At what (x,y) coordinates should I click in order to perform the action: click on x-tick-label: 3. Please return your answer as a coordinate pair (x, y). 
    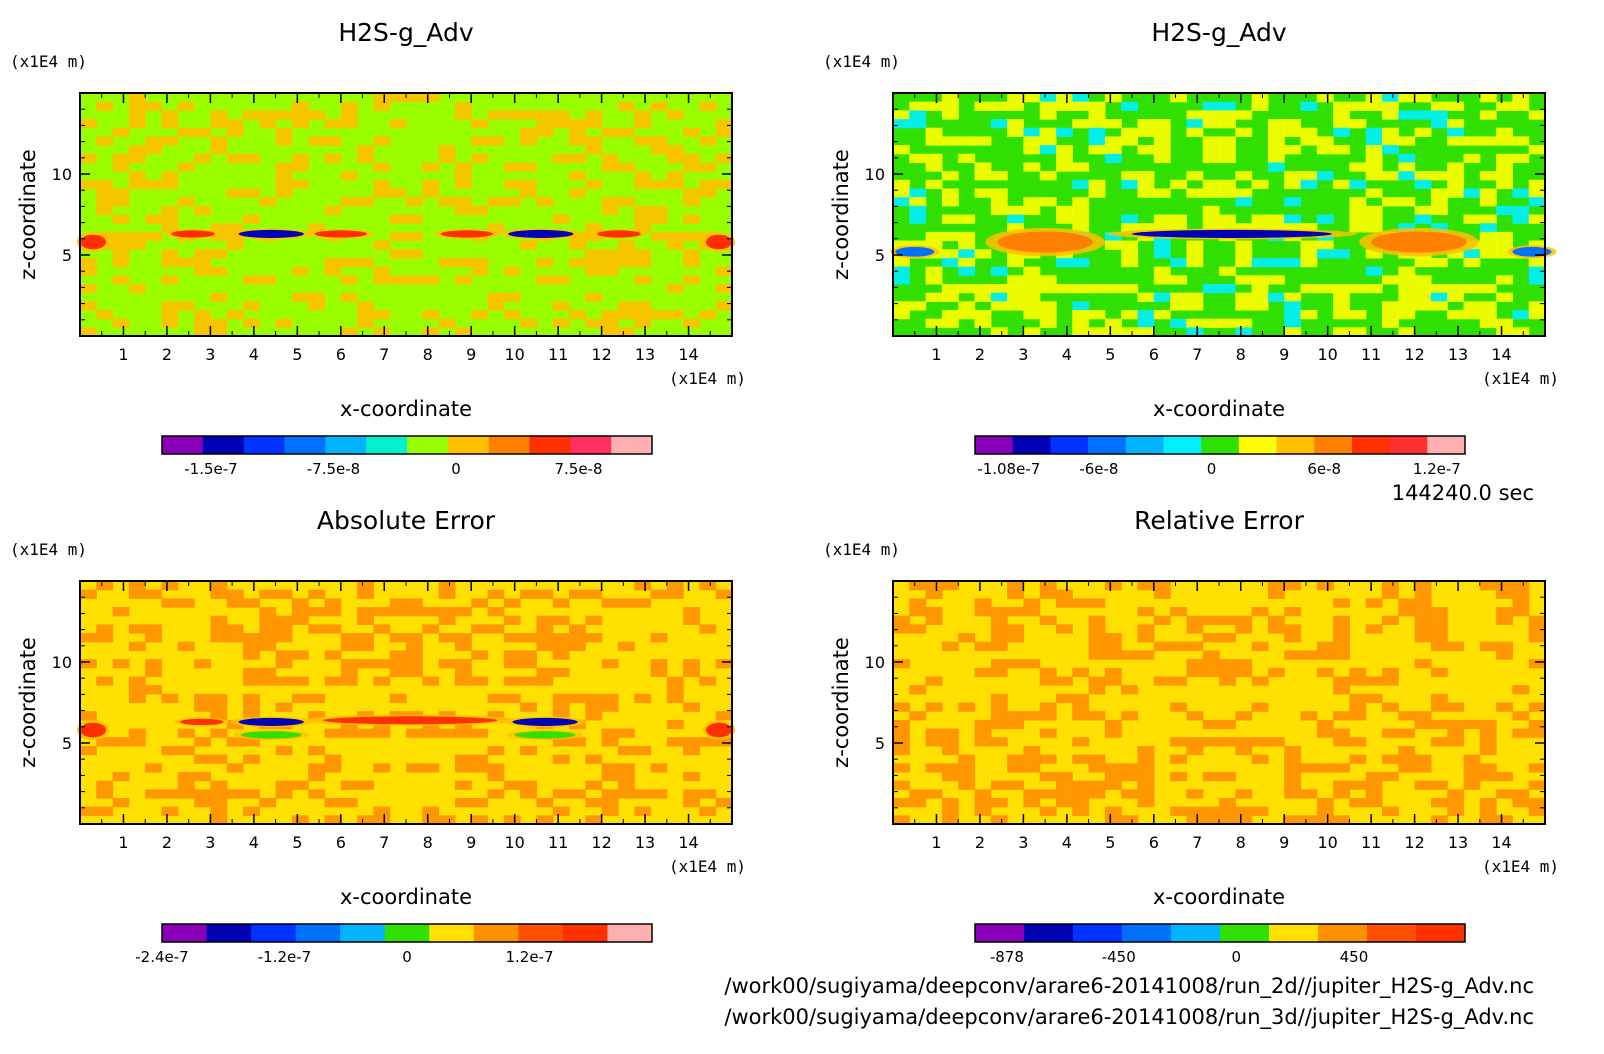
    Looking at the image, I should click on (210, 842).